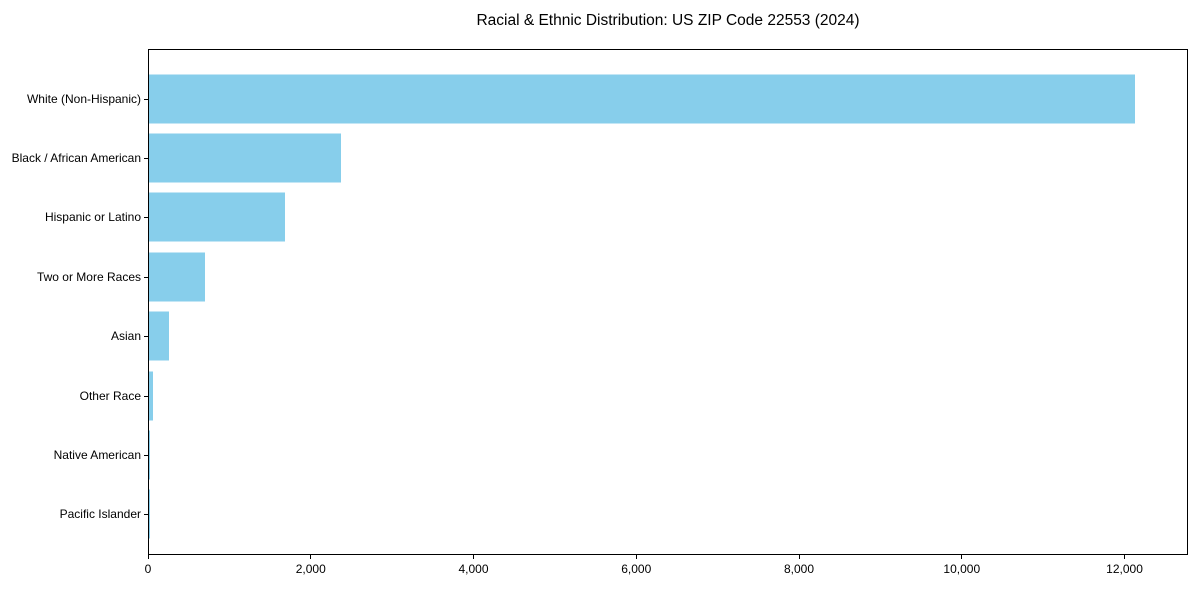 Image resolution: width=1200 pixels, height=600 pixels. I want to click on chart-row-pacific-islander: Pacific Islander, so click(623, 514).